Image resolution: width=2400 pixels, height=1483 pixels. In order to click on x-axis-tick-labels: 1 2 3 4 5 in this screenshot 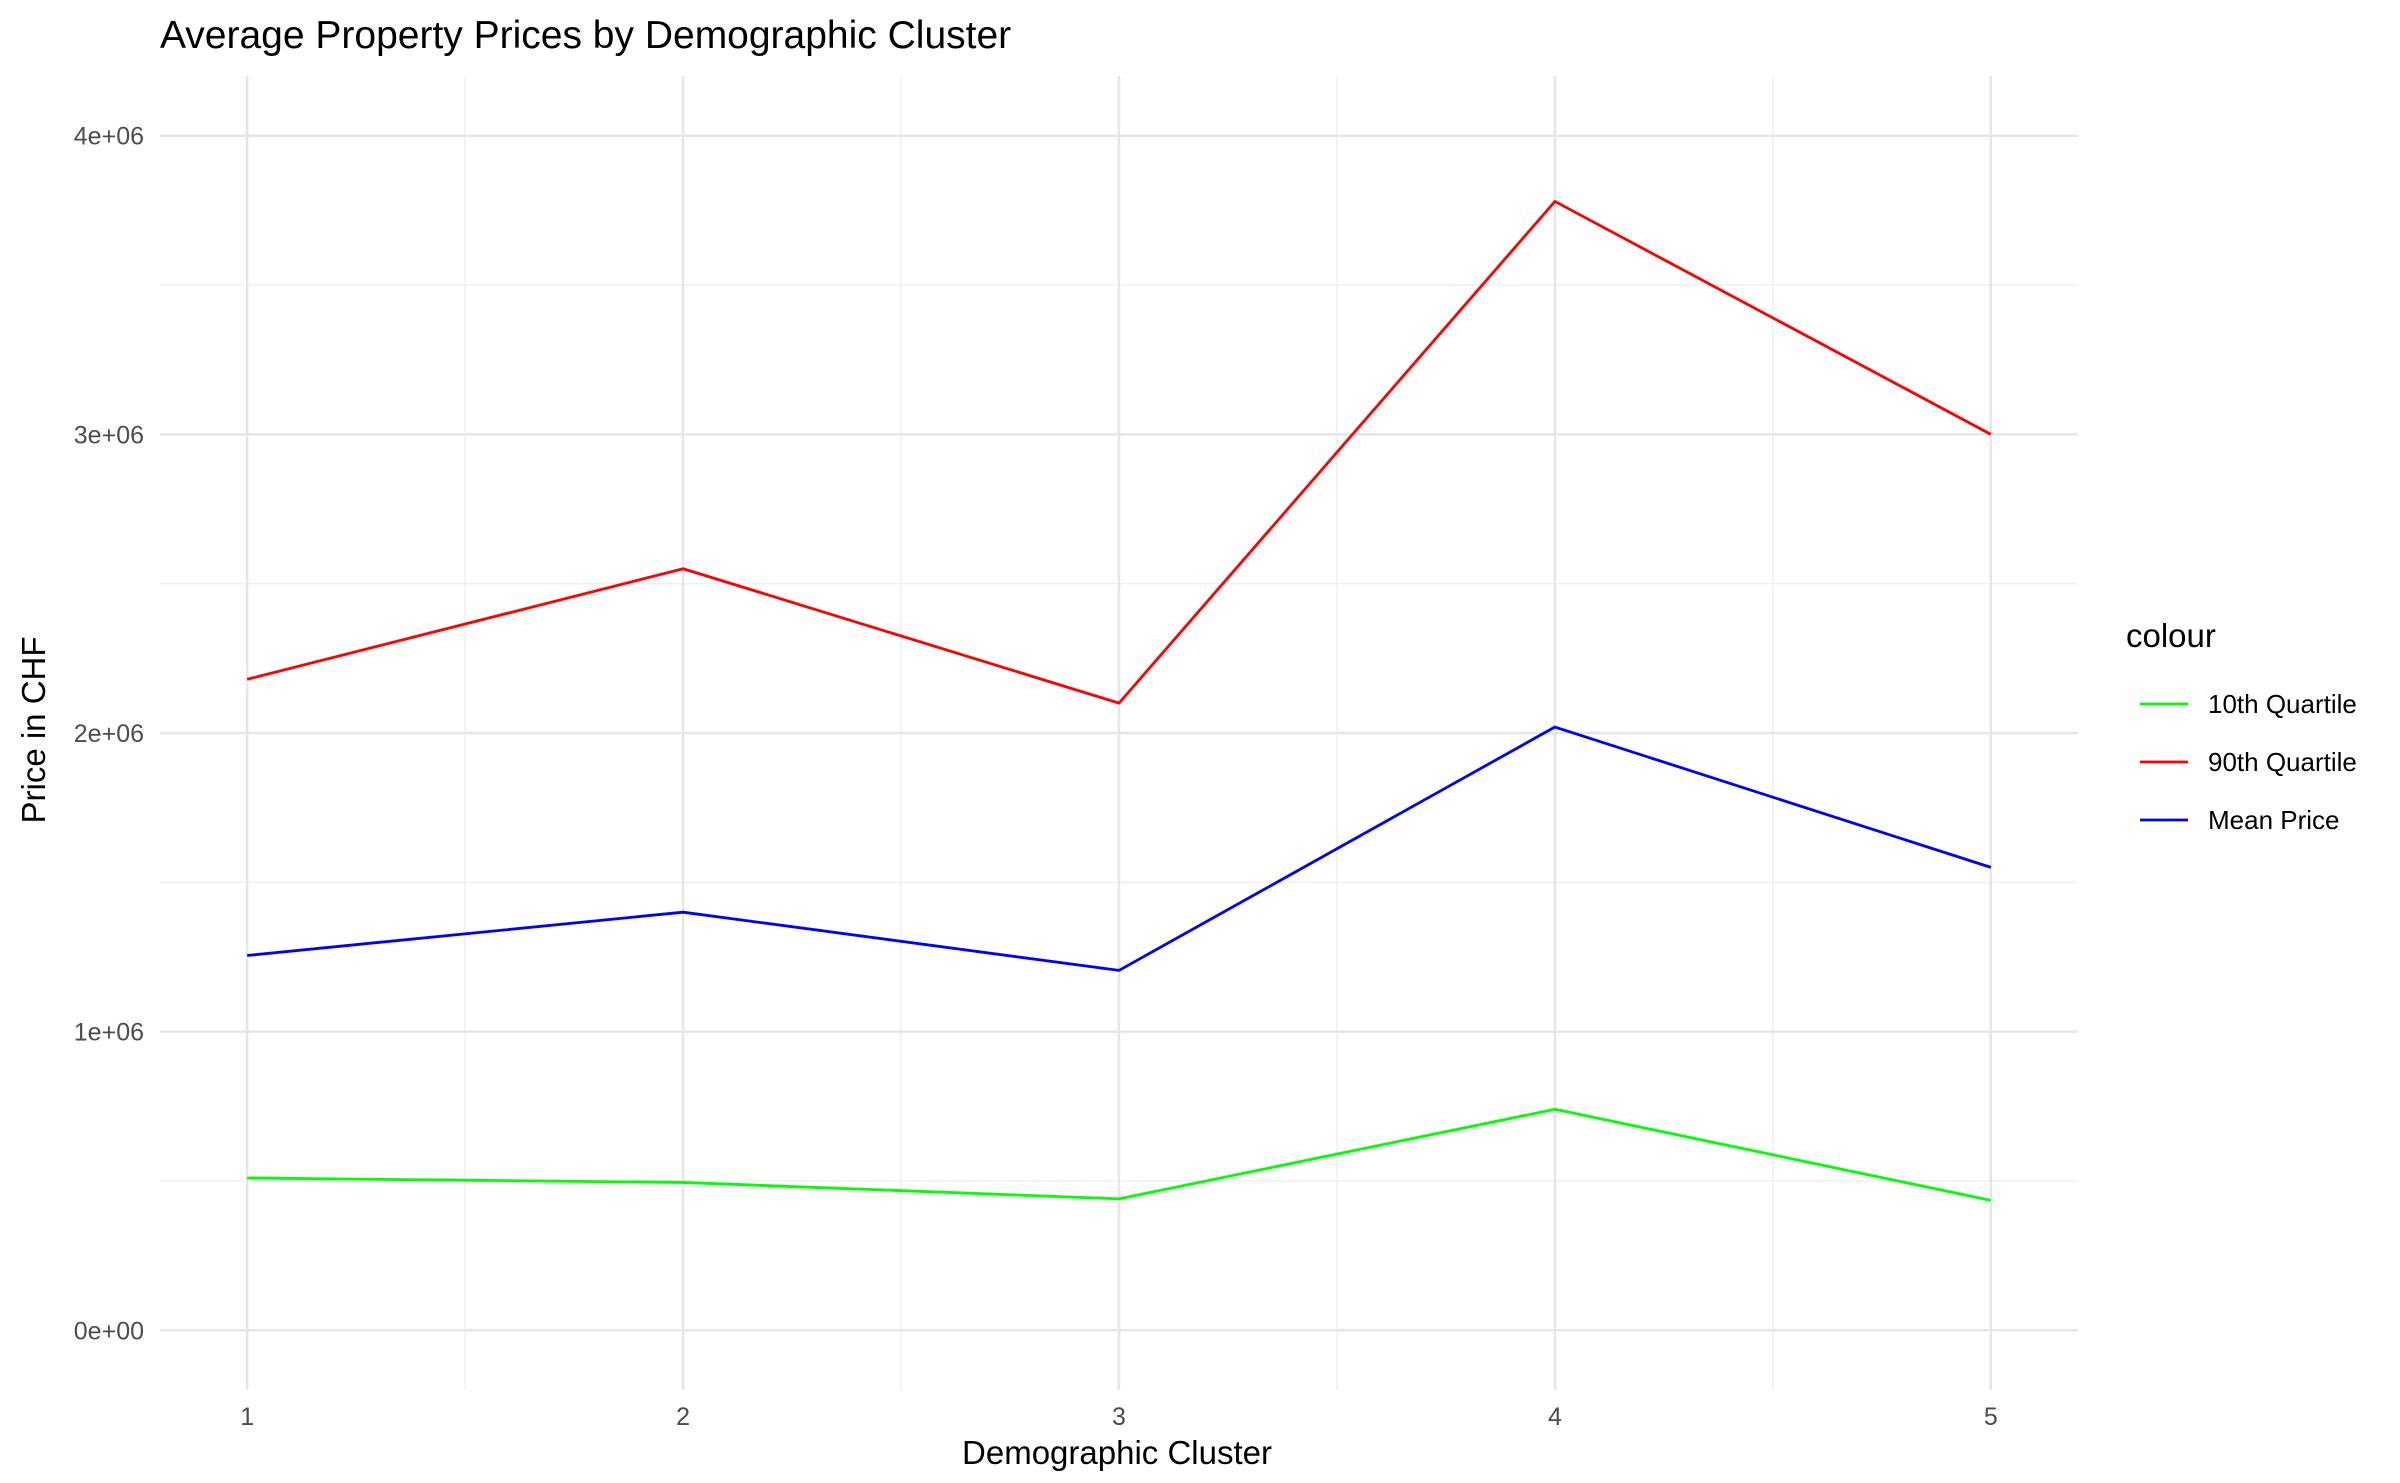, I will do `click(1119, 1417)`.